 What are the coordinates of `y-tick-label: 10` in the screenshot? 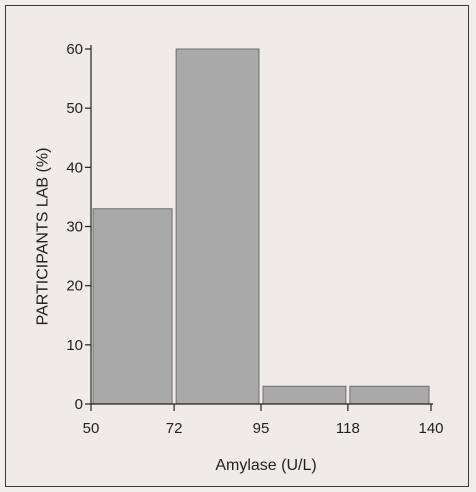 It's located at (74, 345).